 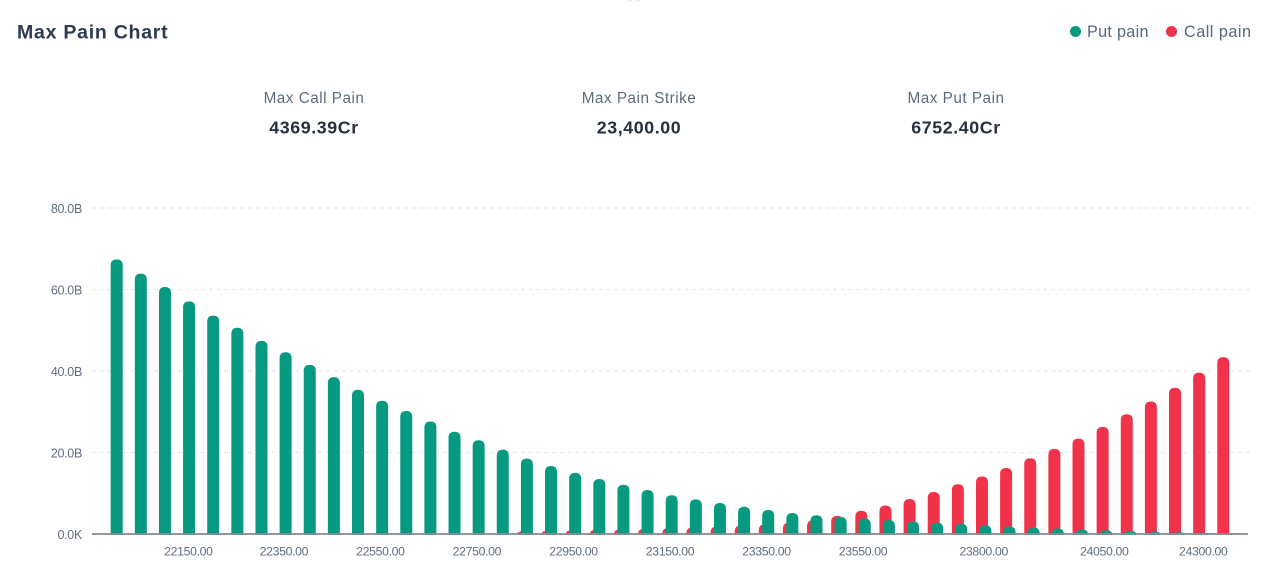 I want to click on svg-text: 22950.00, so click(x=573, y=552).